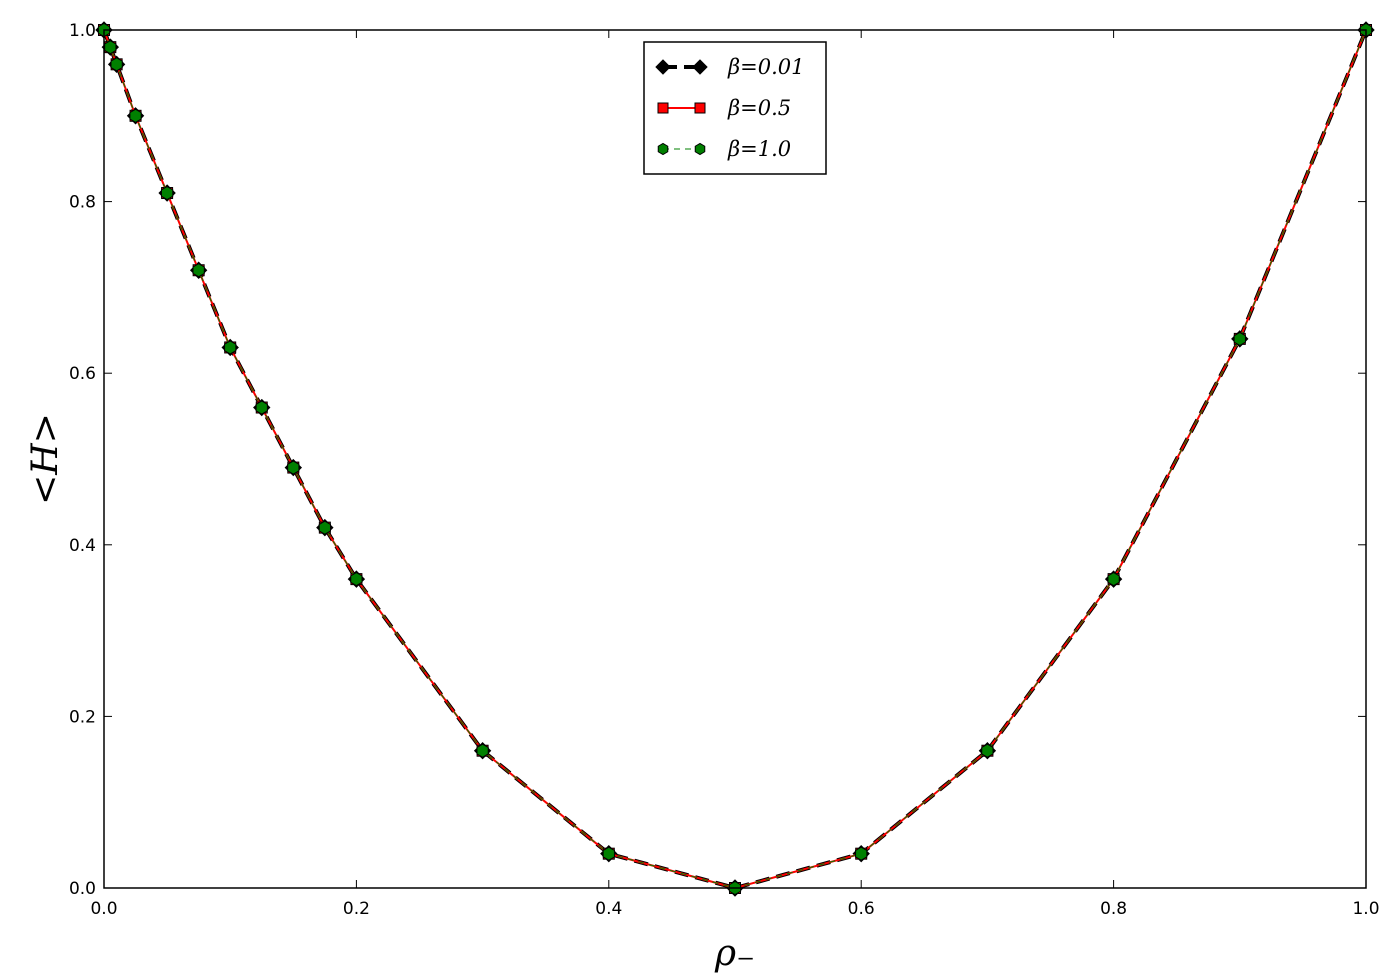 The height and width of the screenshot is (980, 1400). I want to click on x-axis-label: ρ₋, so click(734, 953).